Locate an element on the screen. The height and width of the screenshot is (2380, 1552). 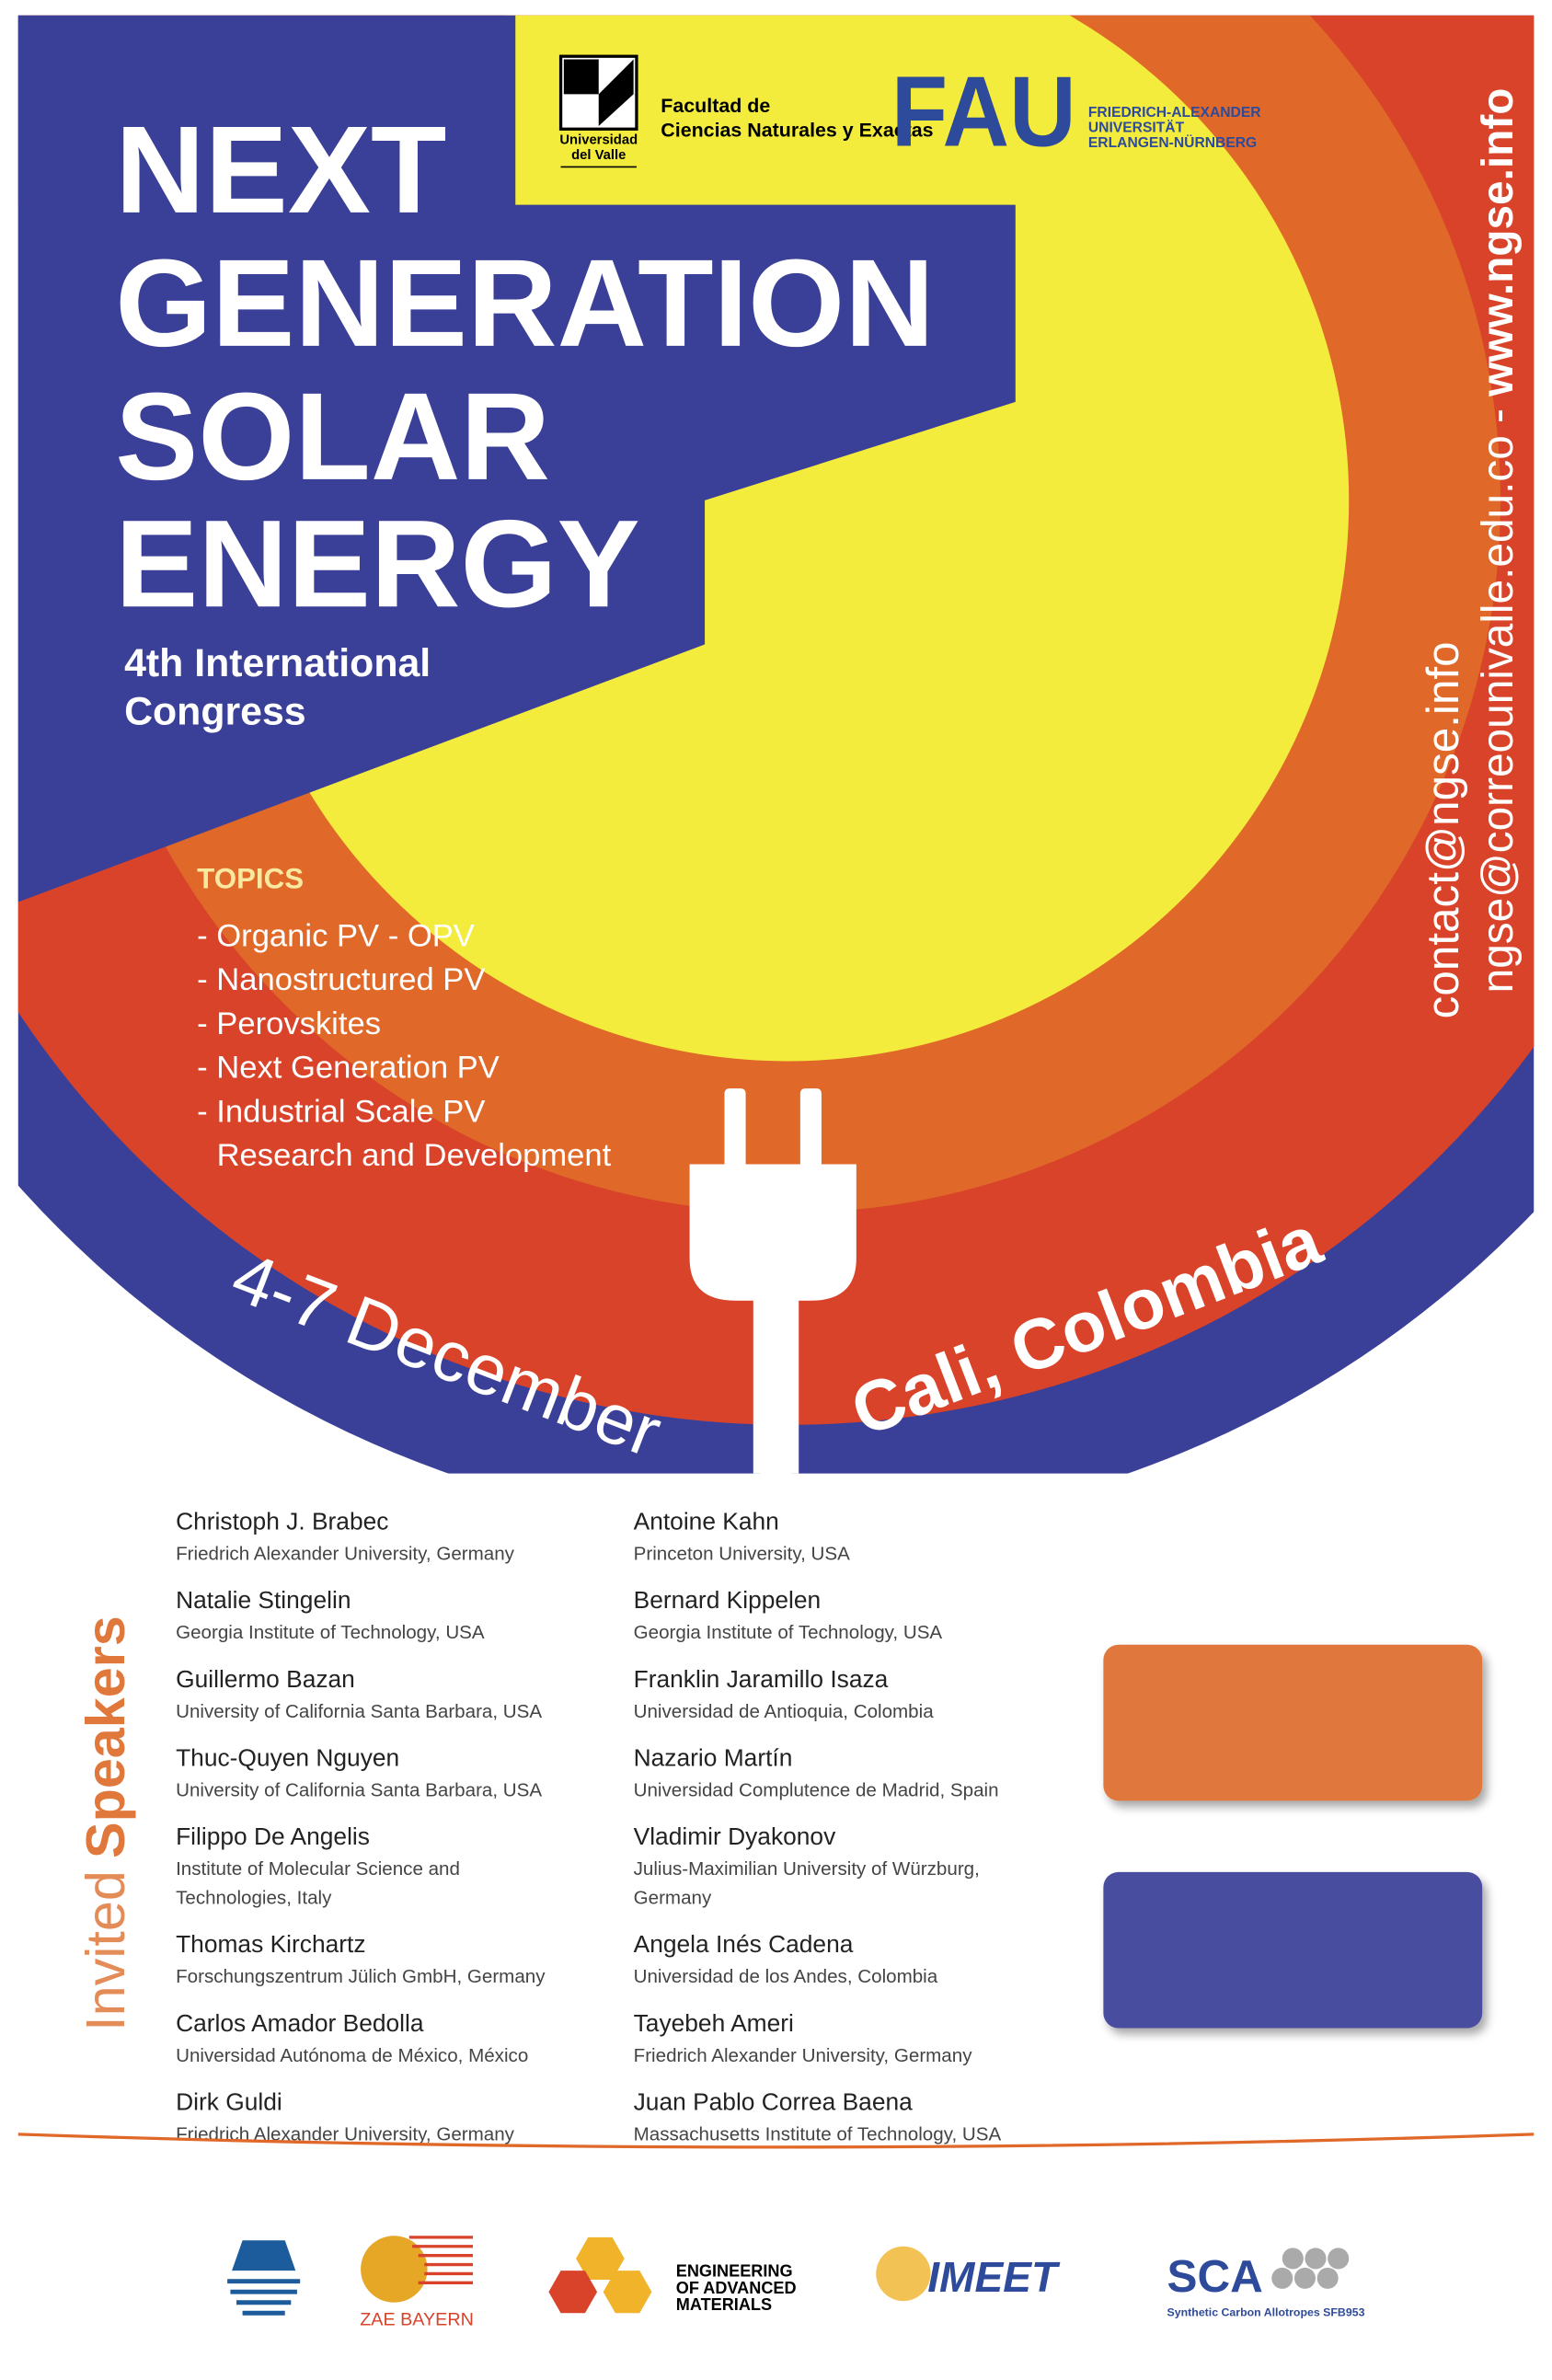
notification-box is located at coordinates (1293, 1950).